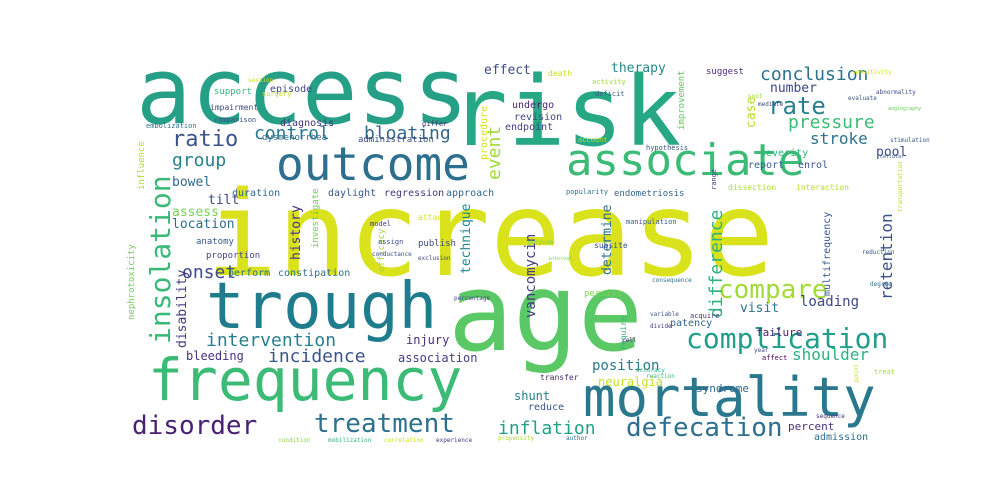 Image resolution: width=1000 pixels, height=500 pixels. Describe the element at coordinates (294, 138) in the screenshot. I see `word-dysmenorrhea: dysmenorrhea` at that location.